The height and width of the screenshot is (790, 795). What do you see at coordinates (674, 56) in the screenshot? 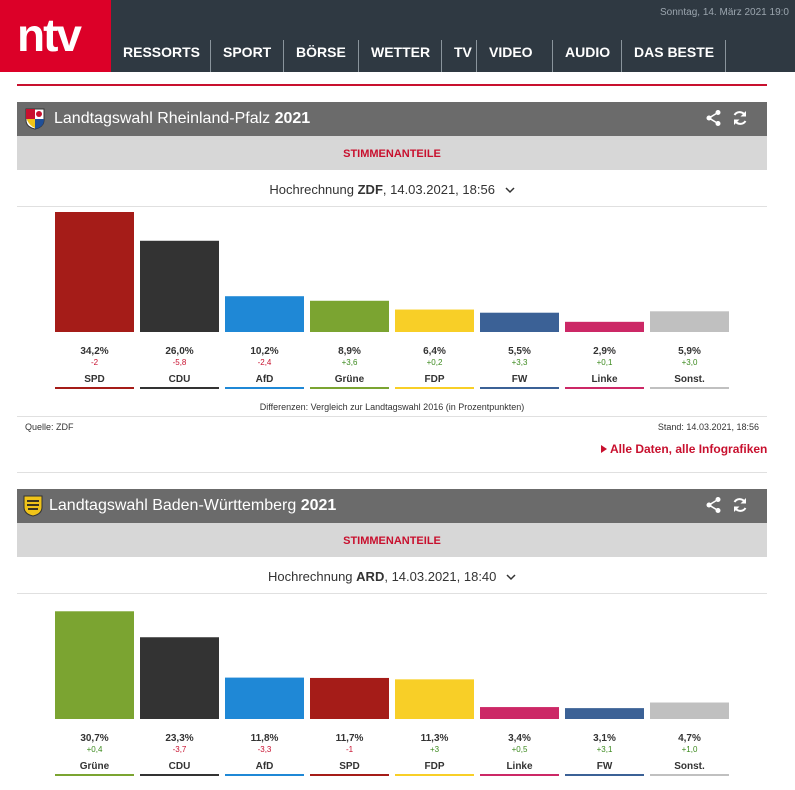
I see `nav-das-beste: DAS BESTE` at bounding box center [674, 56].